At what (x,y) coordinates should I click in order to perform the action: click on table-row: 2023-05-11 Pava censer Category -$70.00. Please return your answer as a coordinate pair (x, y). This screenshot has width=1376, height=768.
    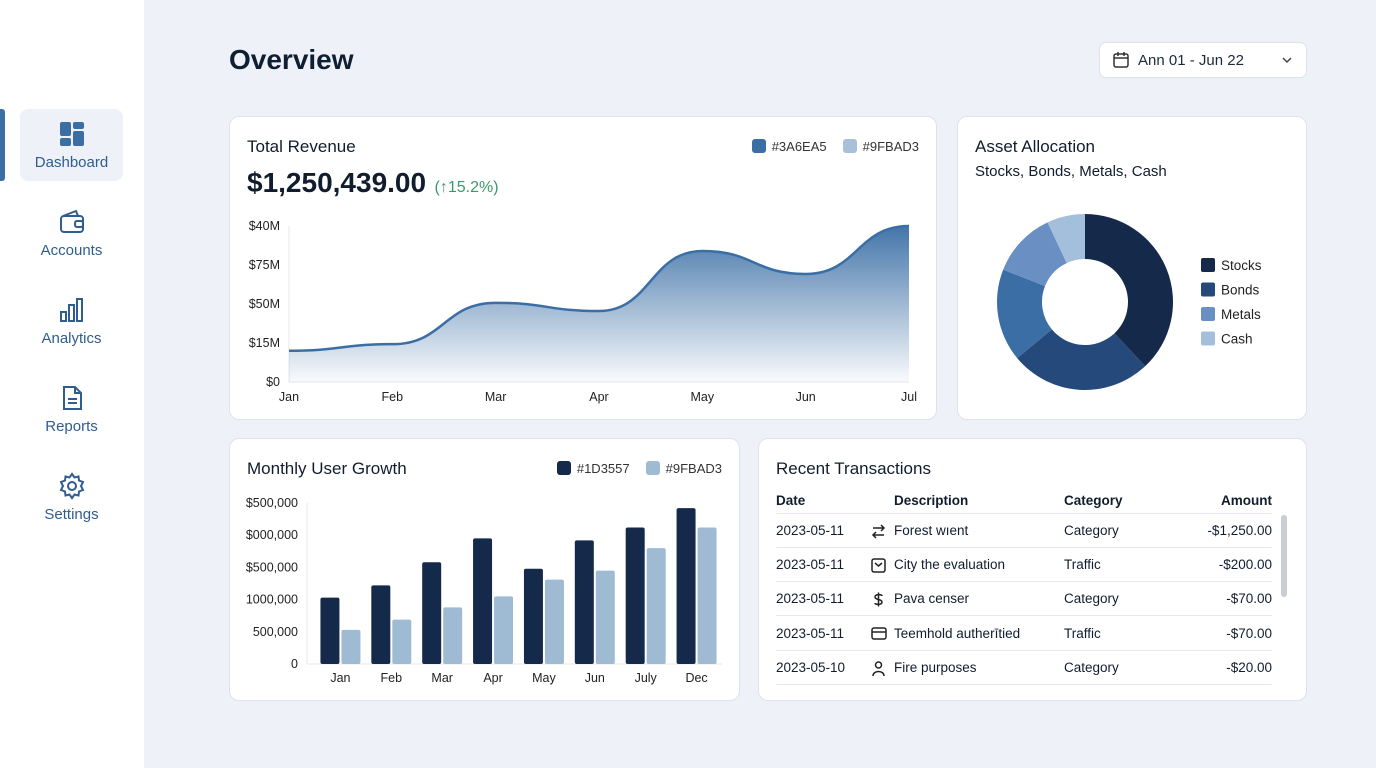
    Looking at the image, I should click on (1024, 599).